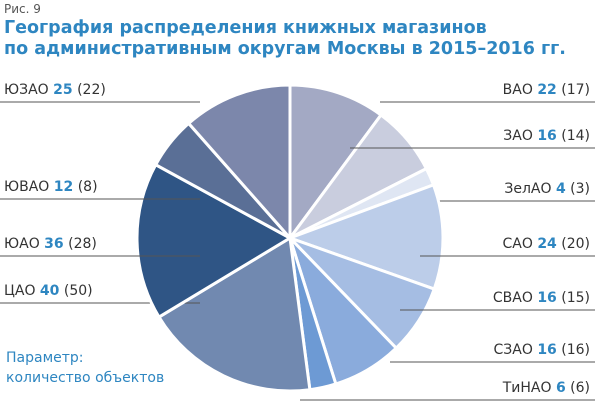 The image size is (600, 404). Describe the element at coordinates (29, 187) in the screenshot. I see `label-name: ЮВАО` at that location.